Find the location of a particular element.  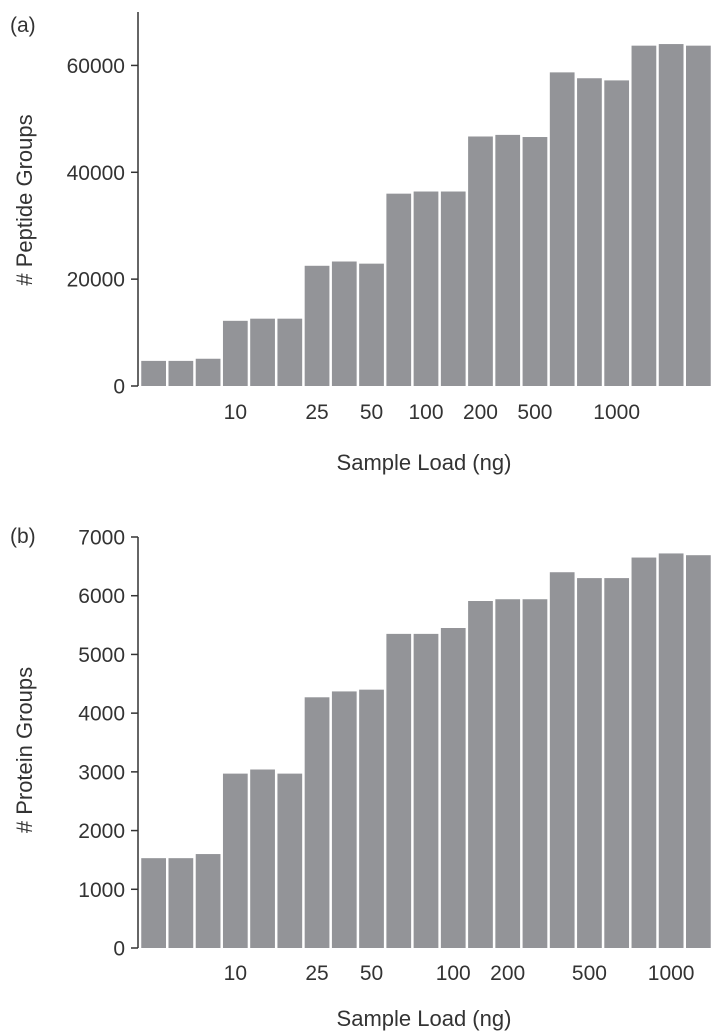

x-axis-ticks-a: 10 25 50 100 200 500 1000 is located at coordinates (432, 412).